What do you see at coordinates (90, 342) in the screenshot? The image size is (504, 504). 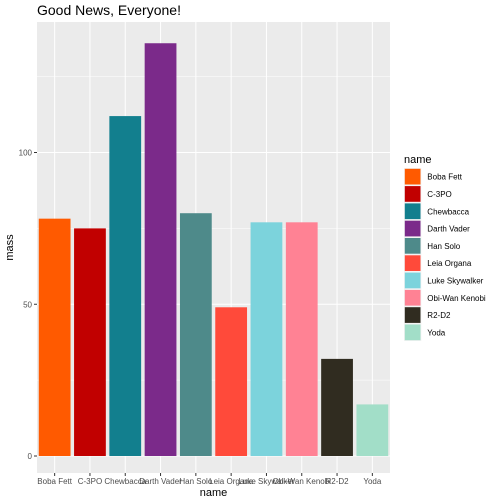 I see `bar-c-3po` at bounding box center [90, 342].